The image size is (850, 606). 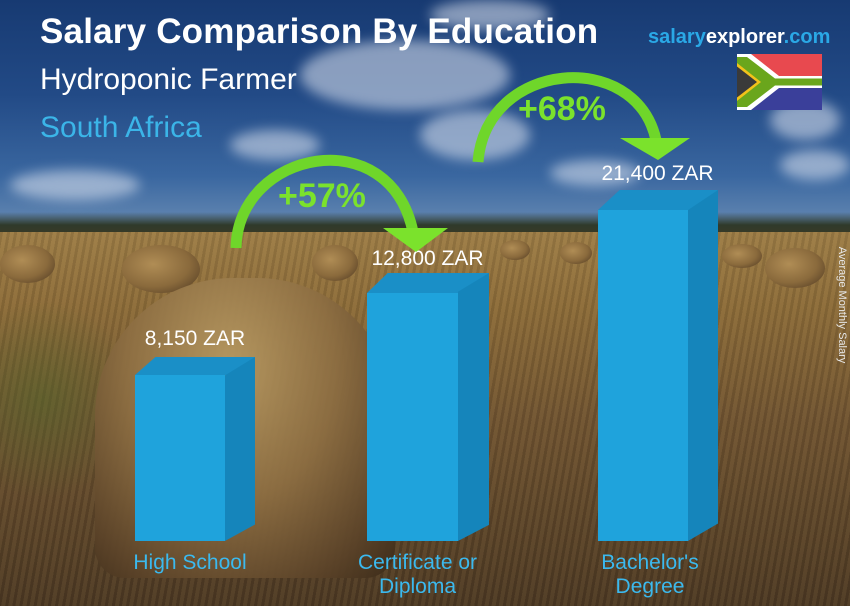 I want to click on category-label-high-school: High School, so click(x=190, y=562).